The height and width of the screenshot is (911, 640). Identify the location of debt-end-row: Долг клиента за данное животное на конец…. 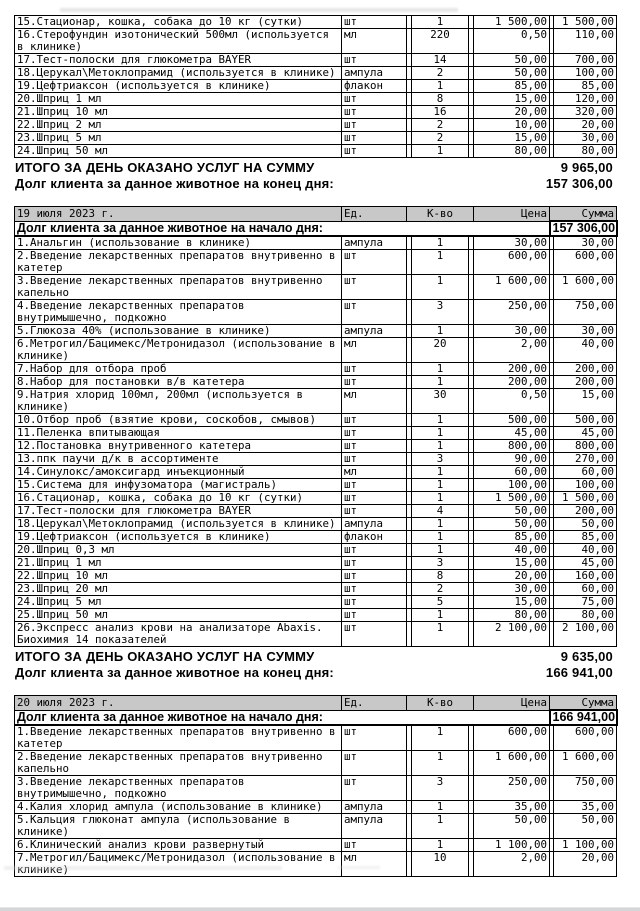
(315, 184).